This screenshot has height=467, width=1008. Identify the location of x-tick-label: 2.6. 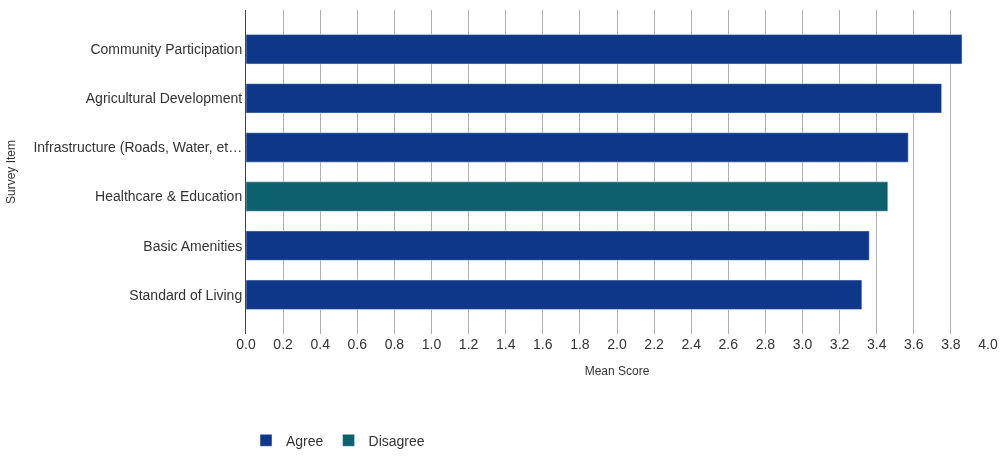
(728, 344).